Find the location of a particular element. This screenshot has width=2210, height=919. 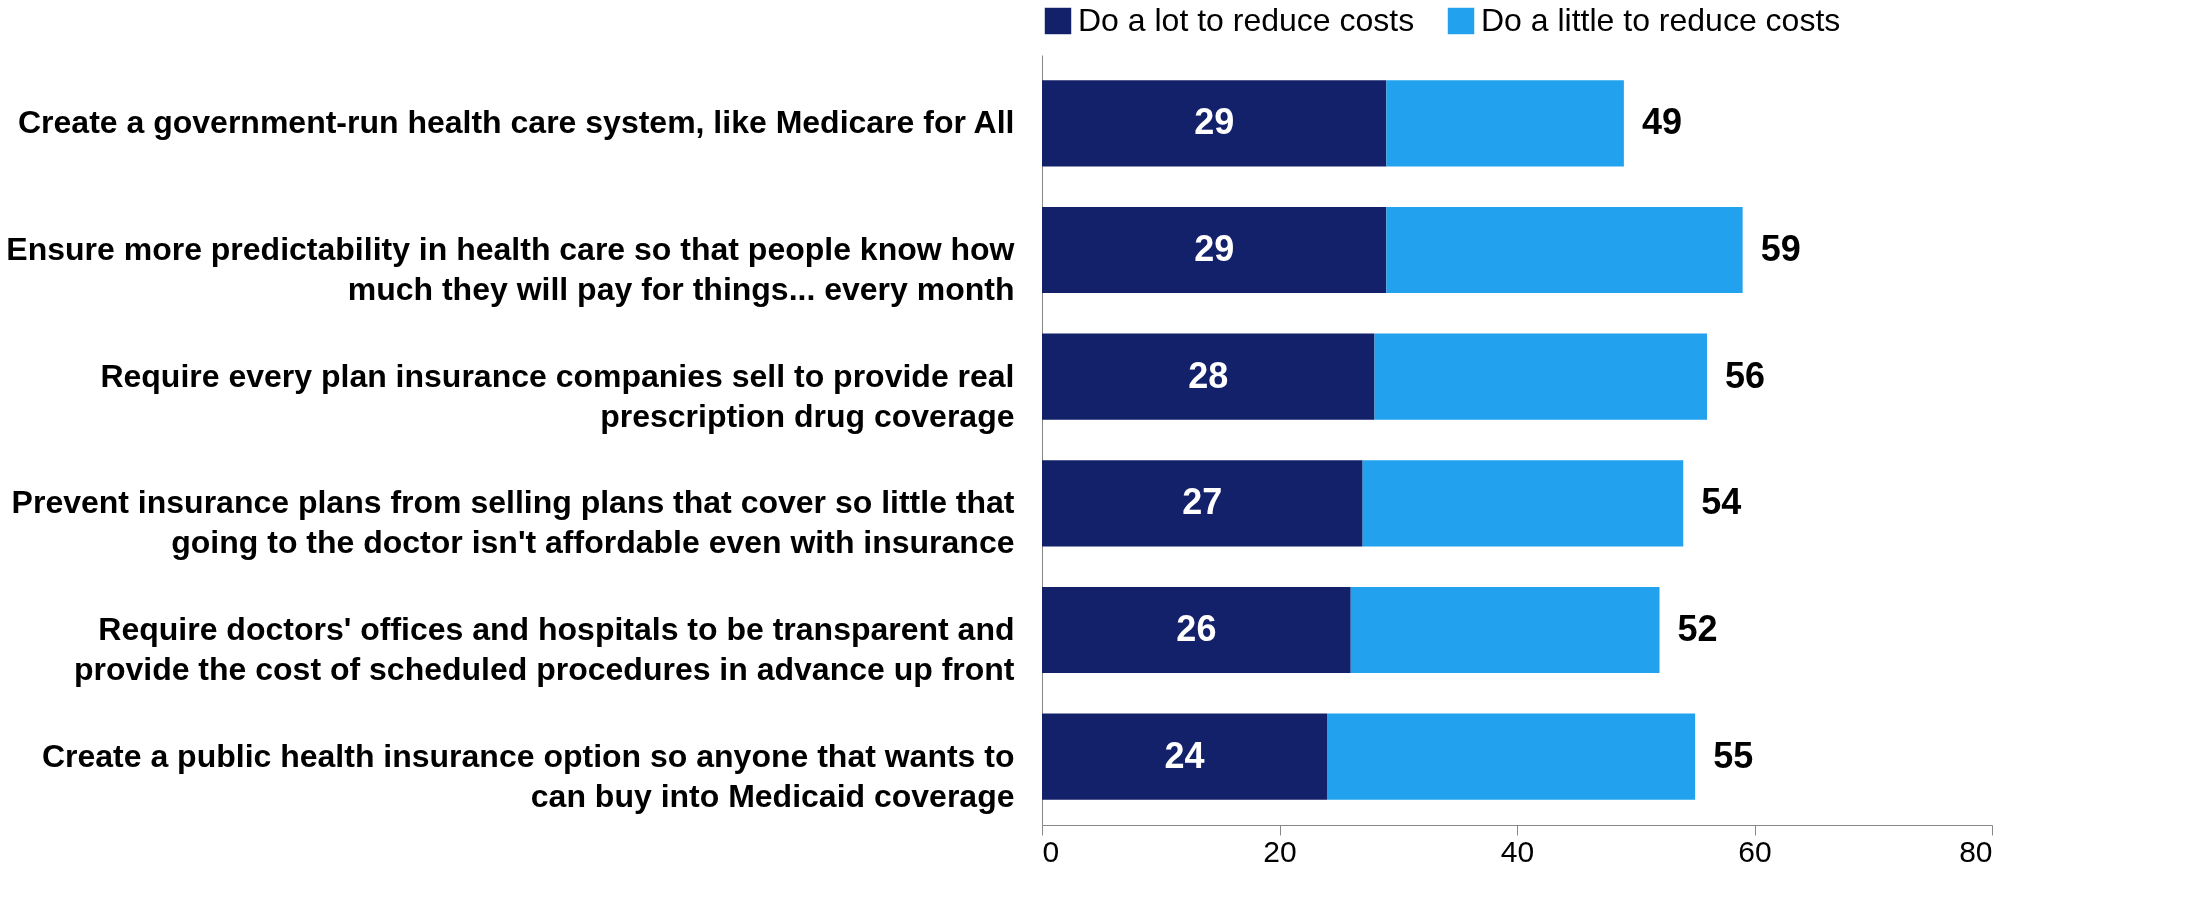

total-label: 55 is located at coordinates (1733, 755).